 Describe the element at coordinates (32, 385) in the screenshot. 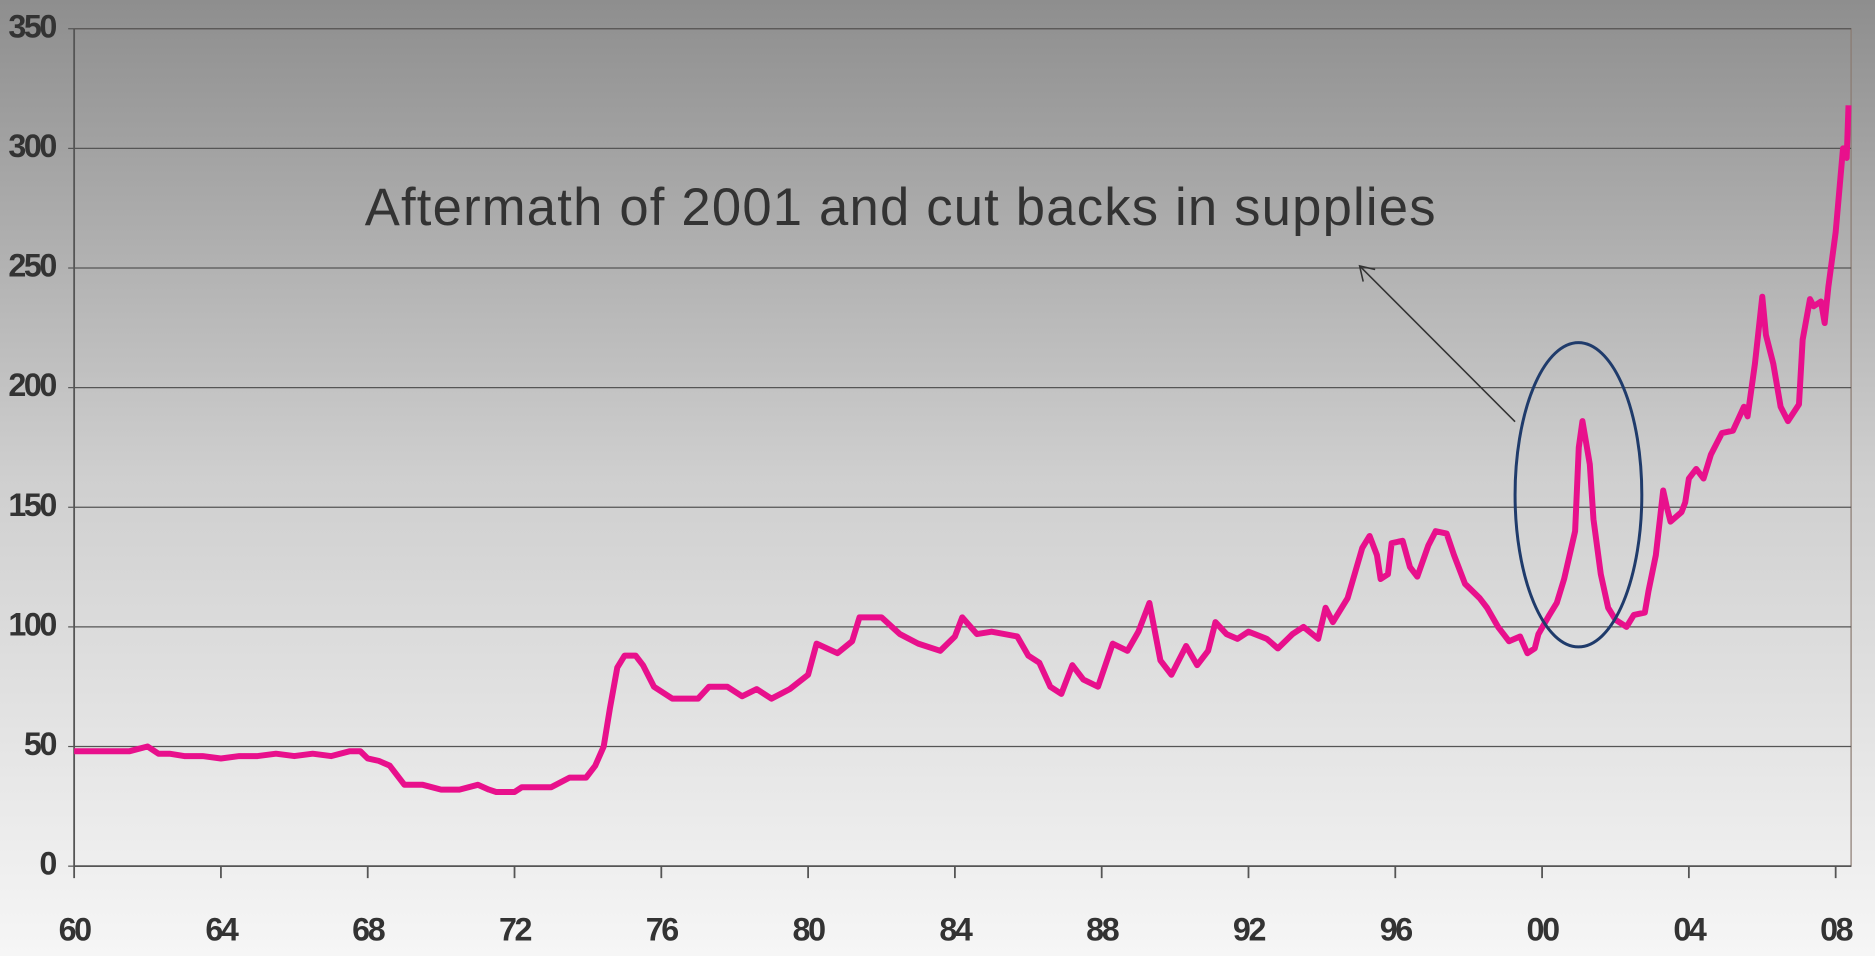

I see `y-tick-label: 200` at that location.